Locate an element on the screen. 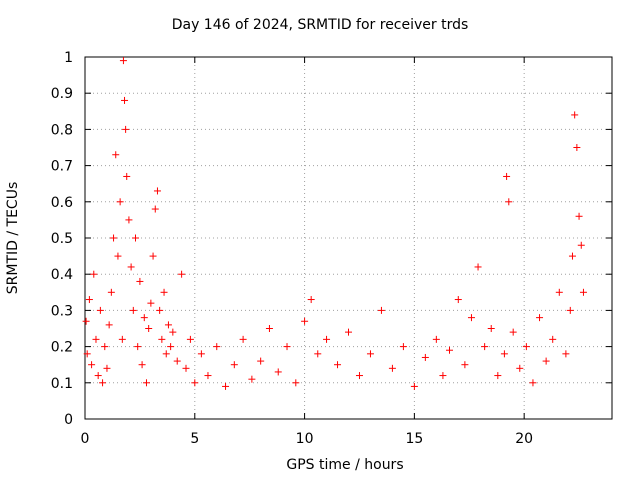  y-tick-label: 0.6 is located at coordinates (62, 203).